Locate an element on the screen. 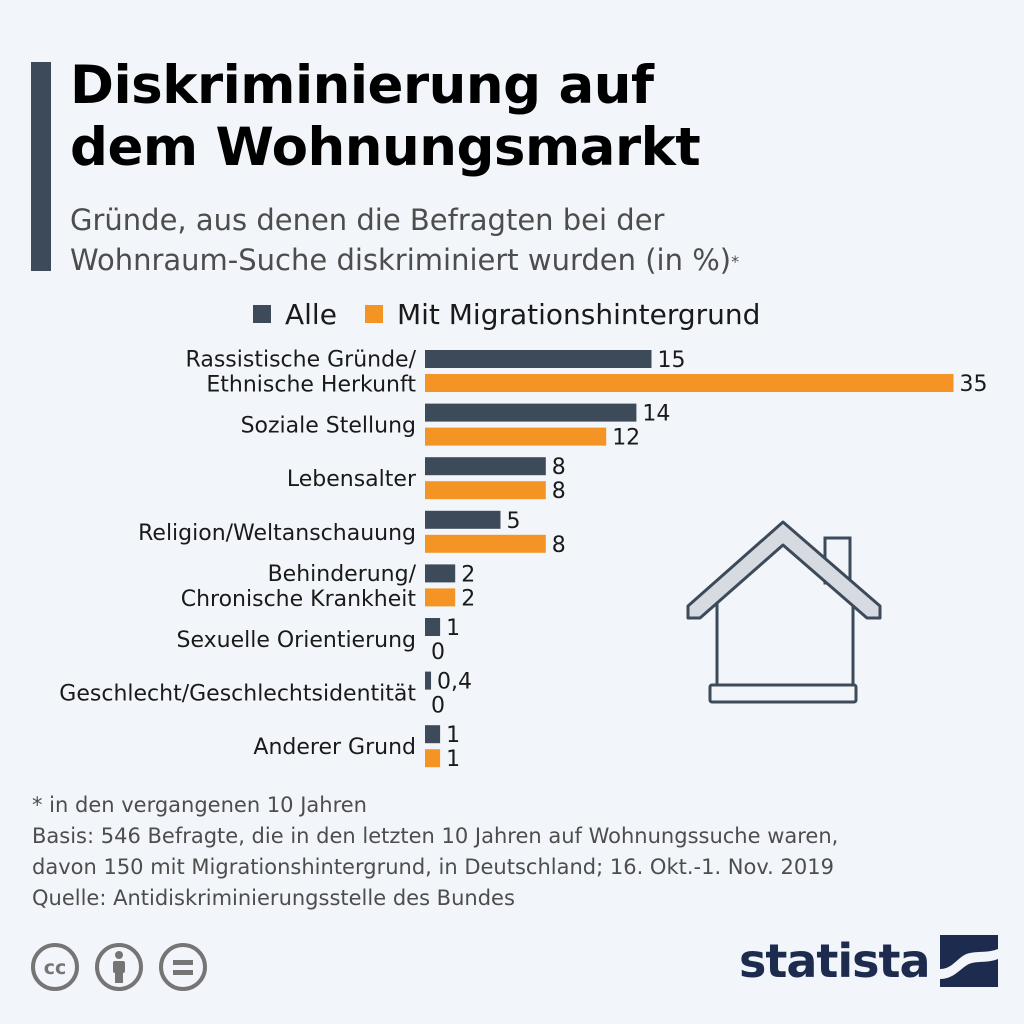  cc-icon-text: cc is located at coordinates (55, 968).